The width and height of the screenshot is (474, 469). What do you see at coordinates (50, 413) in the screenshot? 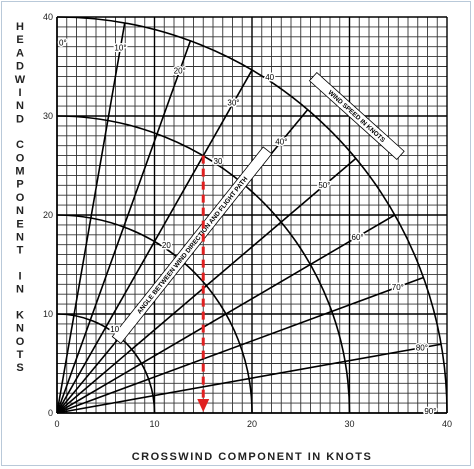
I see `y-tick-label: 0` at bounding box center [50, 413].